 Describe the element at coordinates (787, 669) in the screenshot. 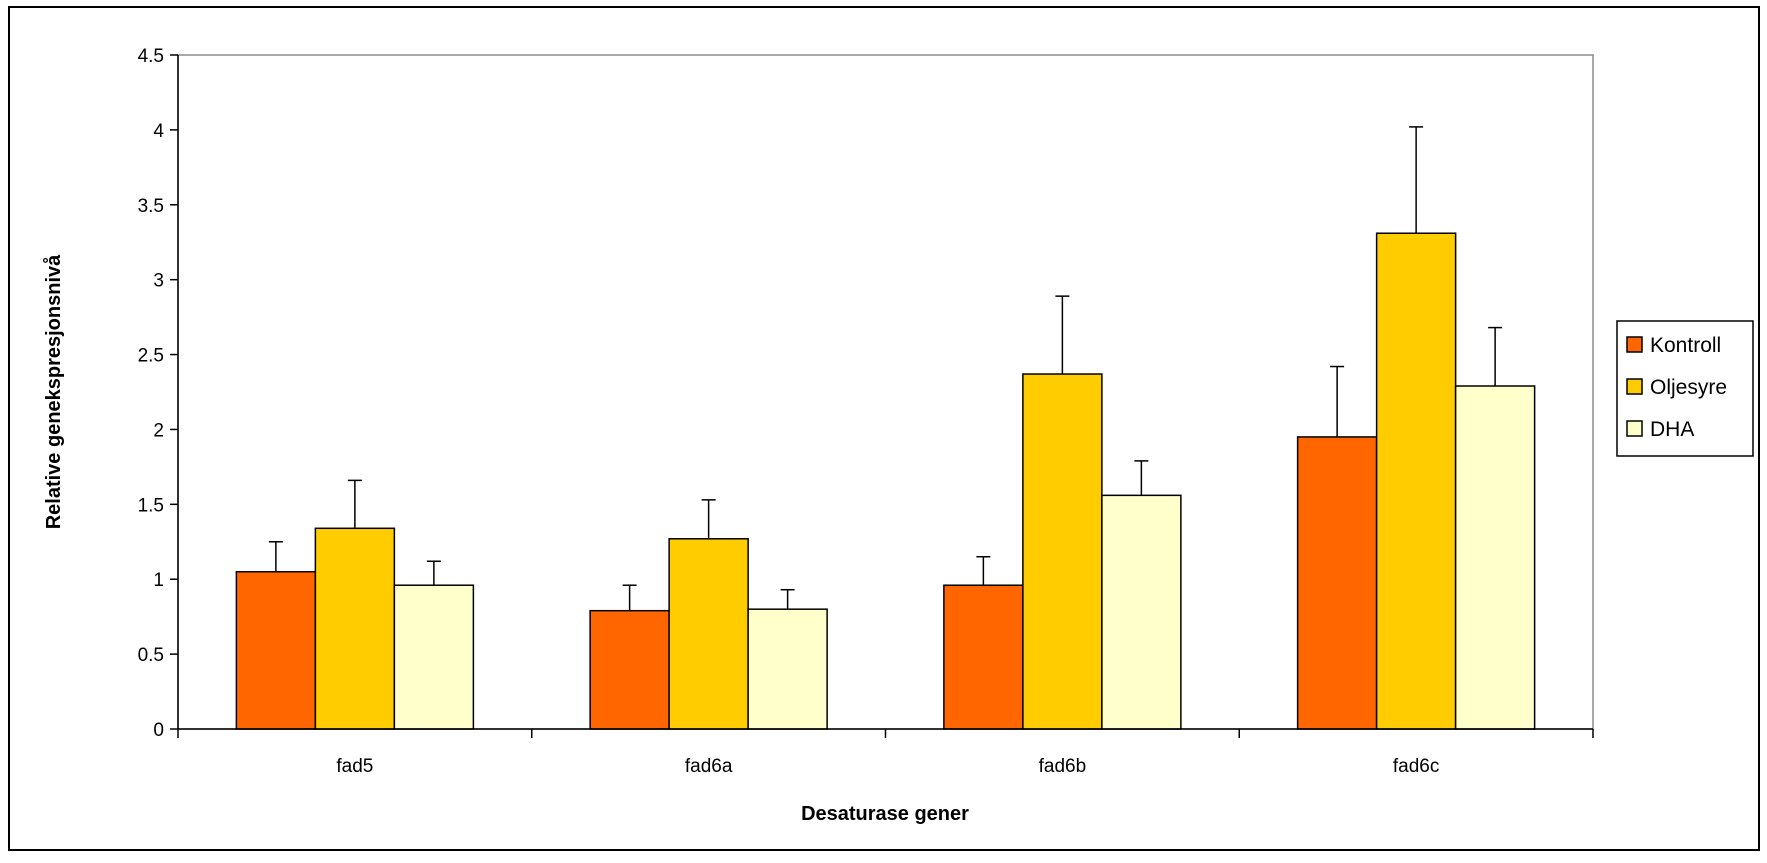

I see `bar-dha-fad6a` at that location.